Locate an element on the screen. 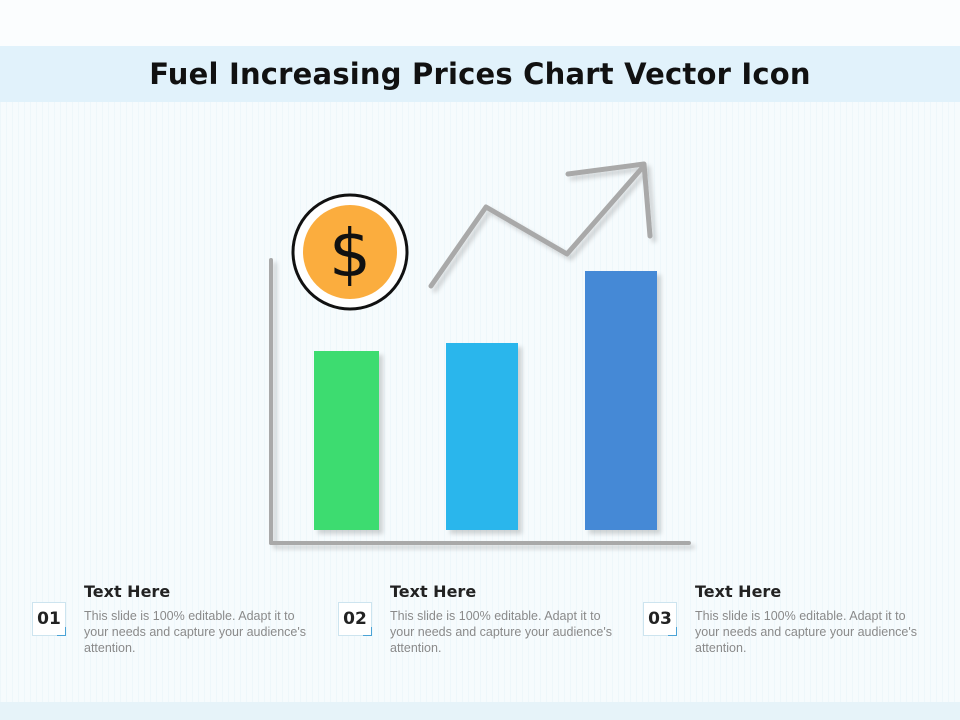  title-band: Fuel Increasing Prices Chart Vector Icon is located at coordinates (480, 74).